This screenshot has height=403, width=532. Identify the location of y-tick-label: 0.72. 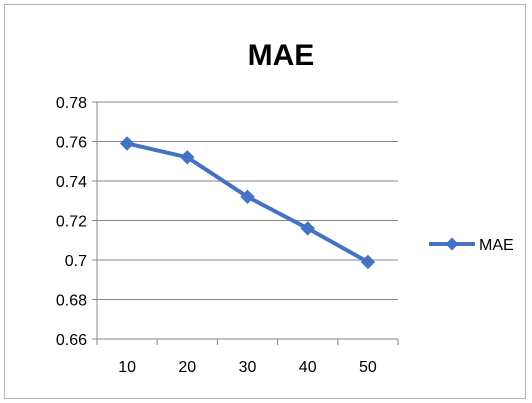
(71, 222).